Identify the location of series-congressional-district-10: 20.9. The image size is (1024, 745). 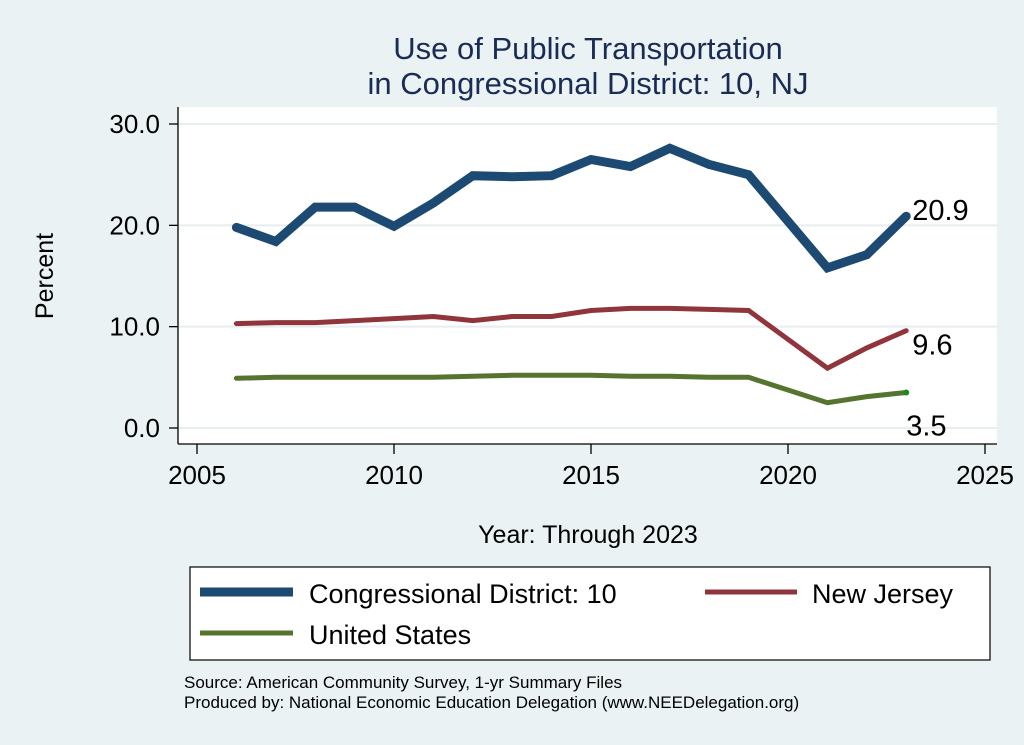
(600, 208).